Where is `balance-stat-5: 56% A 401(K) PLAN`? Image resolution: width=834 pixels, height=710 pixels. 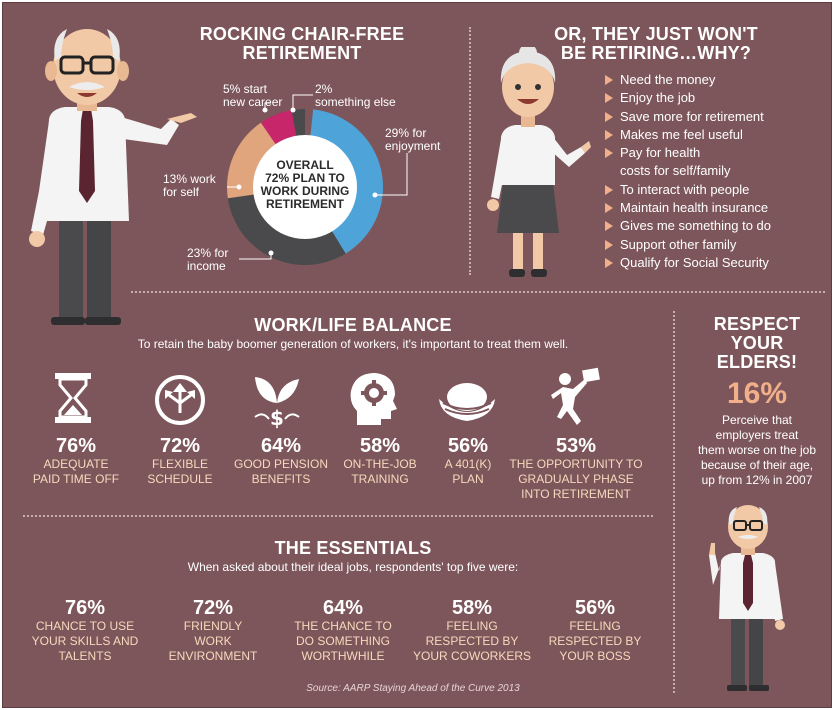 balance-stat-5: 56% A 401(K) PLAN is located at coordinates (468, 461).